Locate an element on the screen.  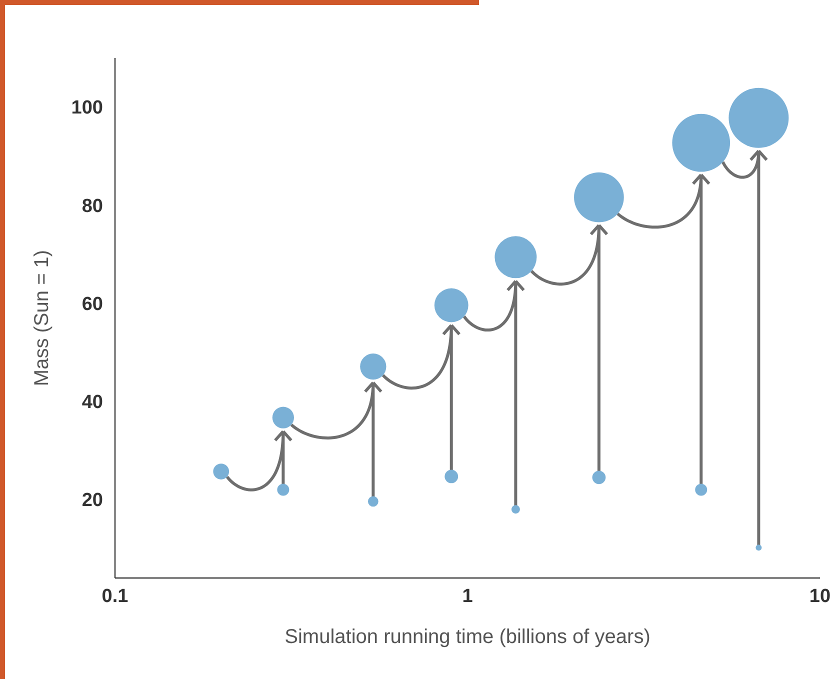
y-tick-label: 100 is located at coordinates (87, 108).